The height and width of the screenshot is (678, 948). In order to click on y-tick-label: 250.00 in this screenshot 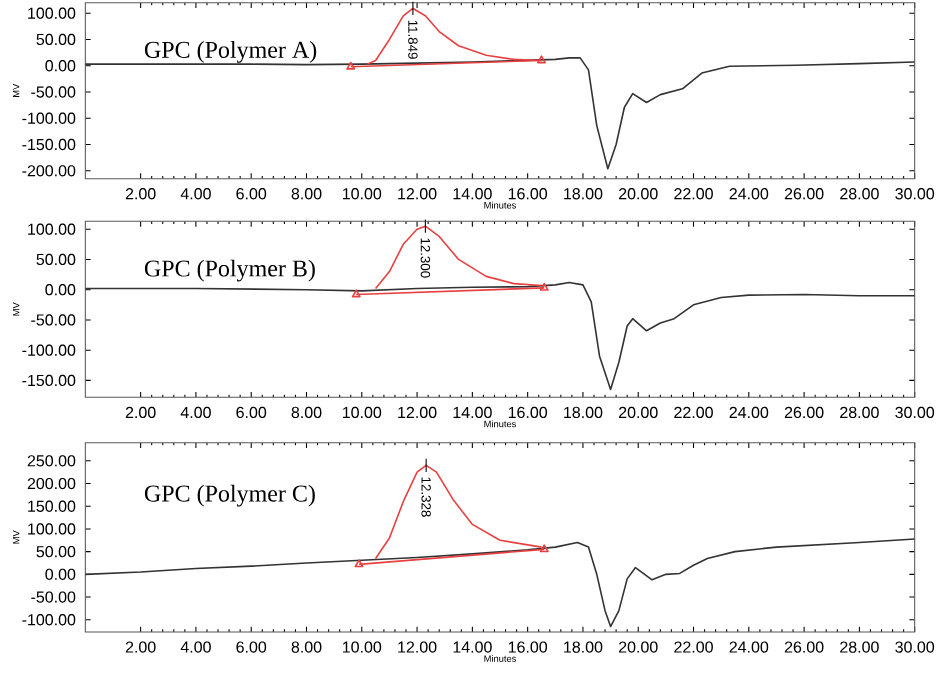, I will do `click(51, 461)`.